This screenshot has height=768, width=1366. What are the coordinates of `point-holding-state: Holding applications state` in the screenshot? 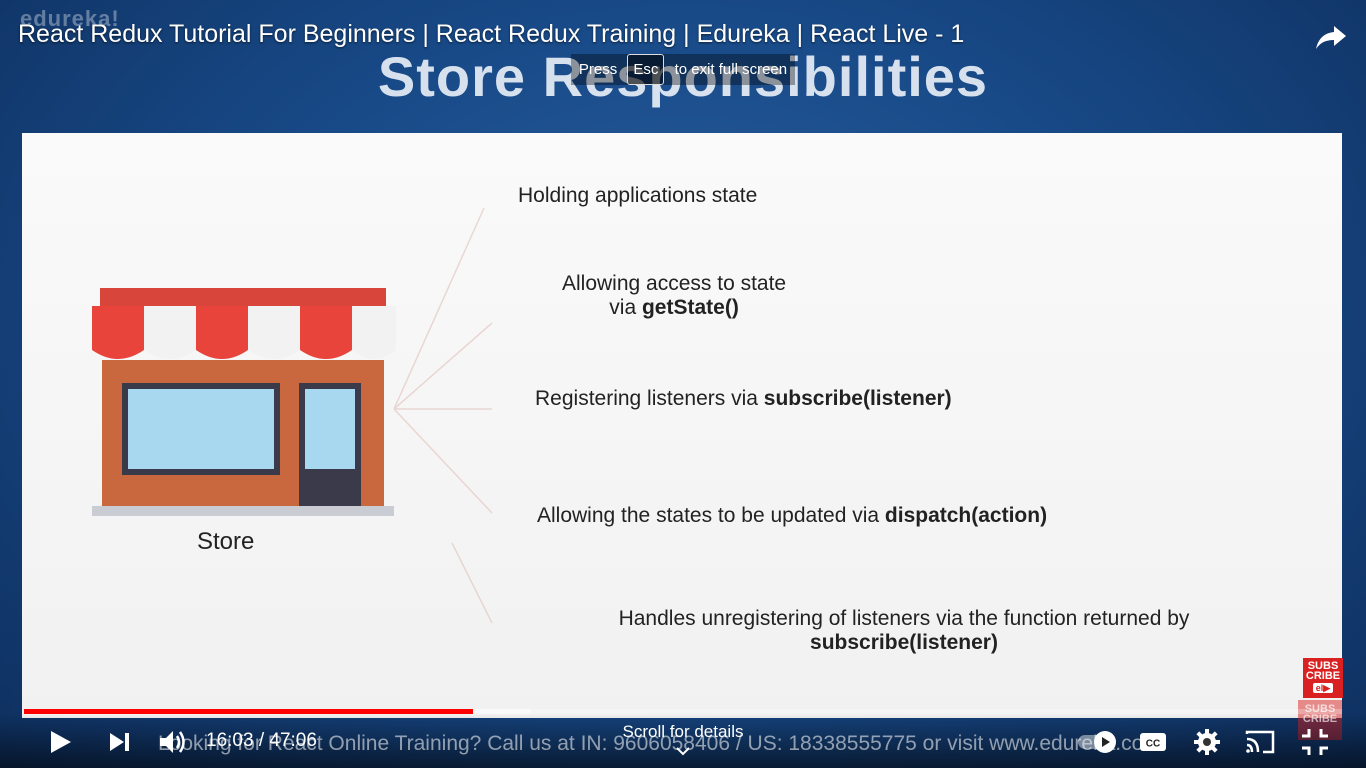 It's located at (637, 196).